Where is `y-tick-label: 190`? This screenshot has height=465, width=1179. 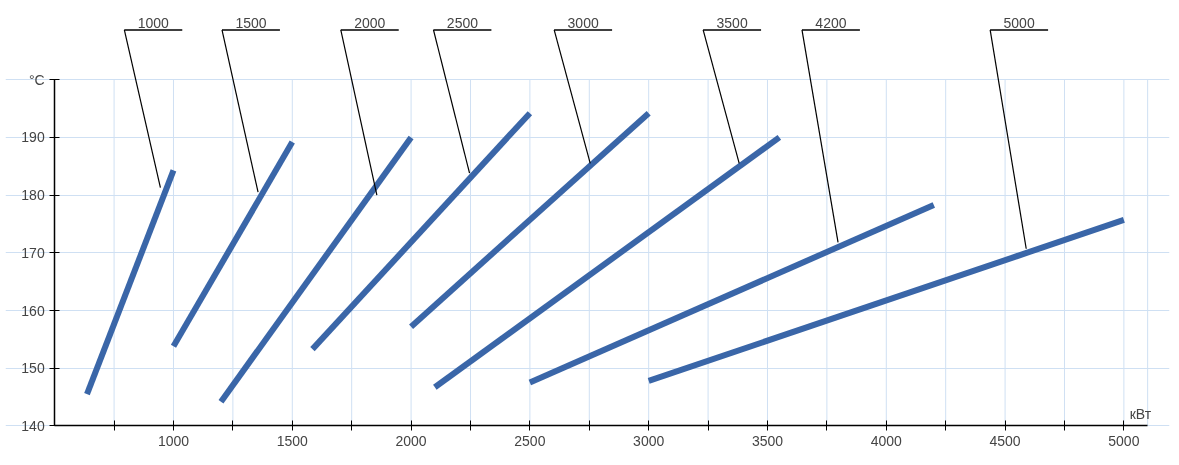
y-tick-label: 190 is located at coordinates (33, 137).